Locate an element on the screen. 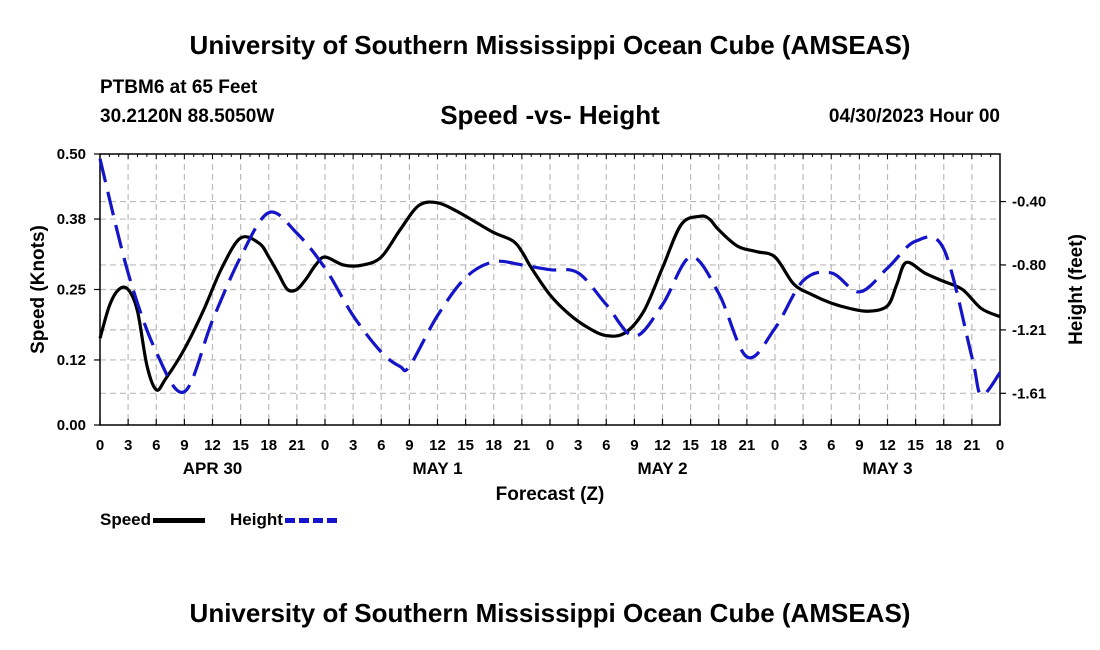 The image size is (1100, 650). station-label: PTBM6 at 65 Feet is located at coordinates (179, 87).